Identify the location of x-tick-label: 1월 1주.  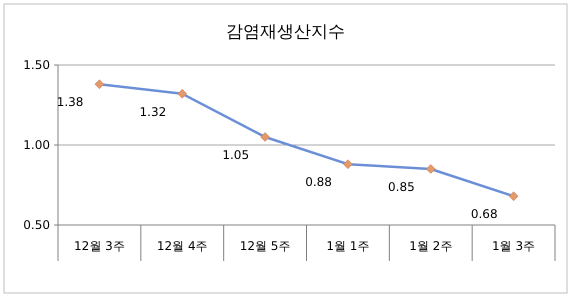
(348, 246).